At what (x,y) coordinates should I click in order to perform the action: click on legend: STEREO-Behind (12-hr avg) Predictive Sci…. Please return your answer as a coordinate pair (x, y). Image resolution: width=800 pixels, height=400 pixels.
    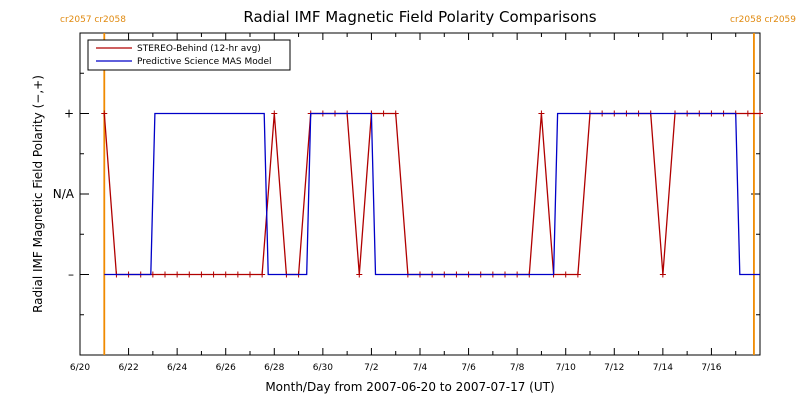
    Looking at the image, I should click on (189, 55).